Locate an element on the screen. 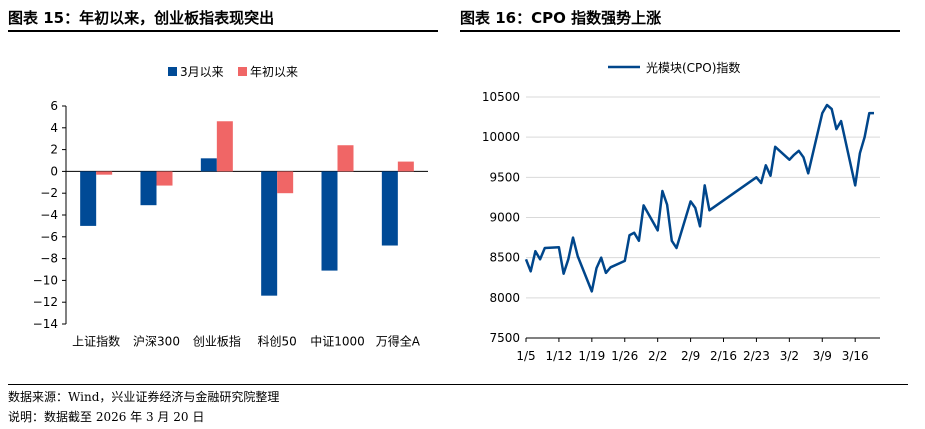 This screenshot has width=925, height=429. line-x-tick-label: 1/12 is located at coordinates (558, 356).